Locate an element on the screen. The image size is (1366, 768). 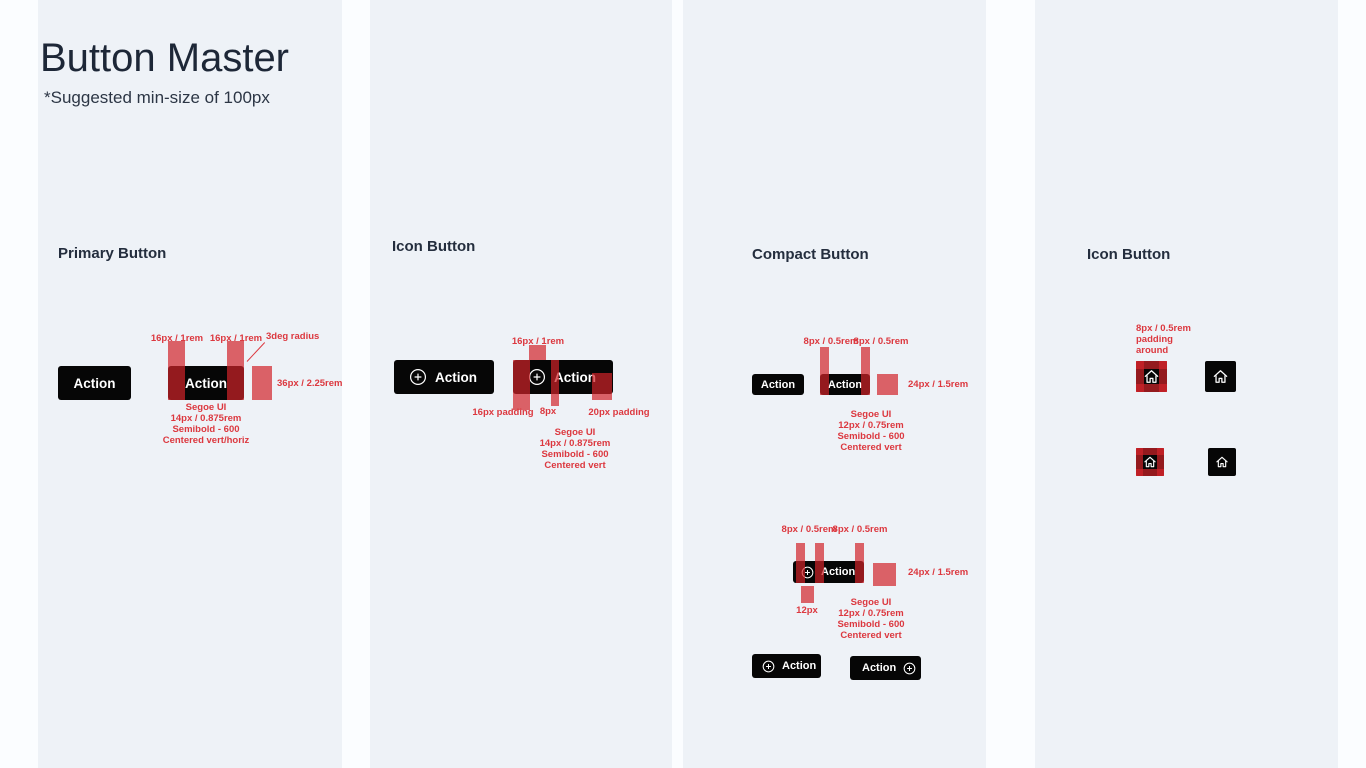
padding-note-line: 8px / 0.5rem is located at coordinates (1163, 328).